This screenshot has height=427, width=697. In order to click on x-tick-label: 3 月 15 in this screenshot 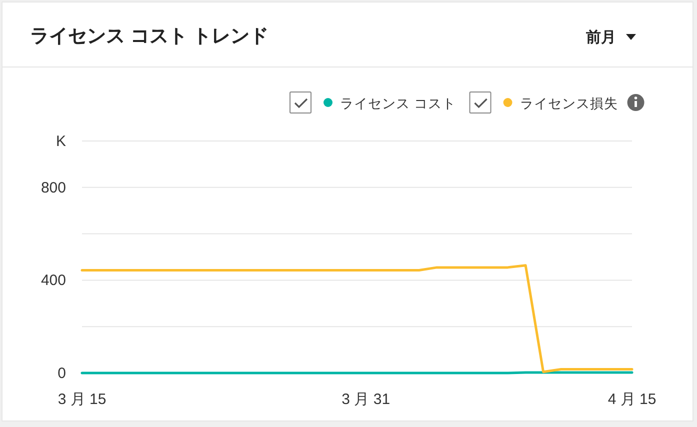, I will do `click(82, 399)`.